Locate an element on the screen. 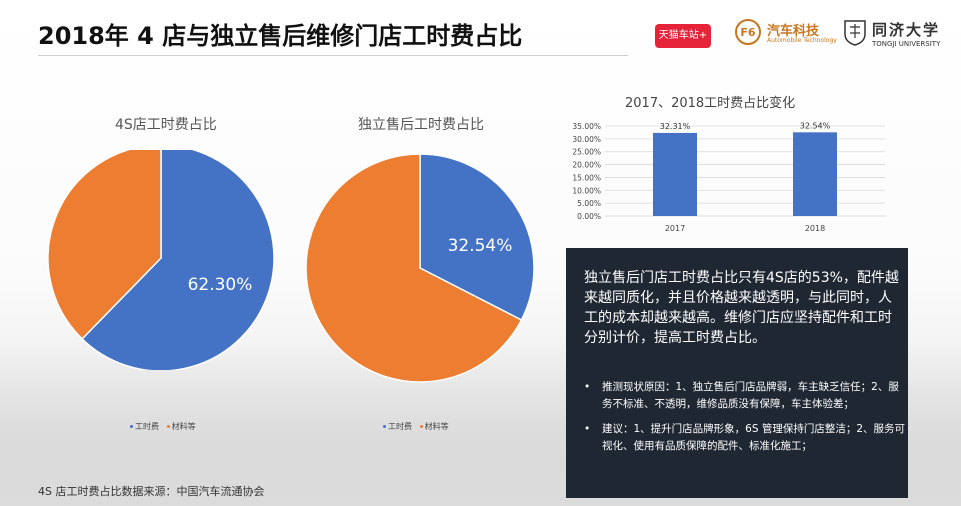  bar-x-tick-label: 2017 is located at coordinates (675, 228).